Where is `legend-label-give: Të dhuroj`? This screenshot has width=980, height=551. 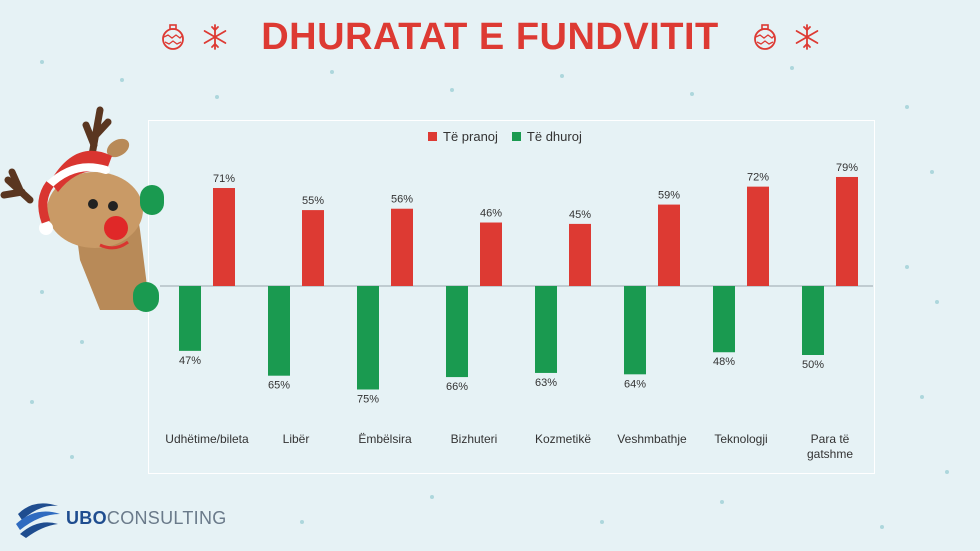
legend-label-give: Të dhuroj is located at coordinates (554, 136).